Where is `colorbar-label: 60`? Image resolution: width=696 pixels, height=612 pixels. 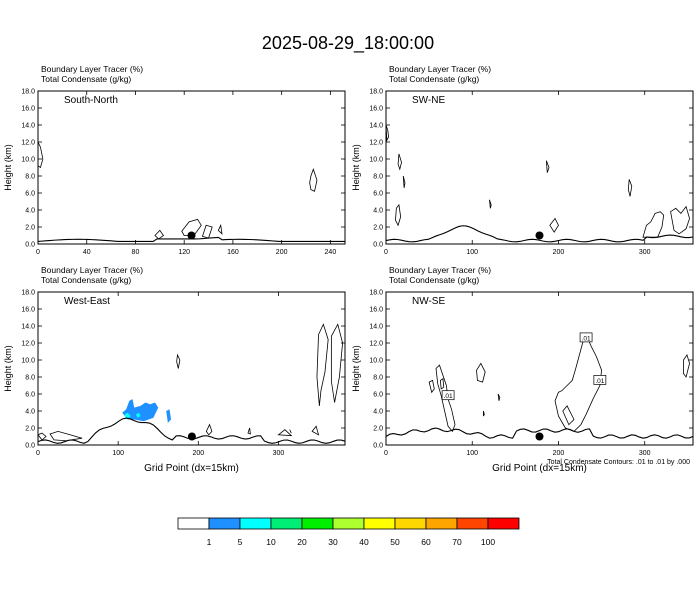 colorbar-label: 60 is located at coordinates (426, 542).